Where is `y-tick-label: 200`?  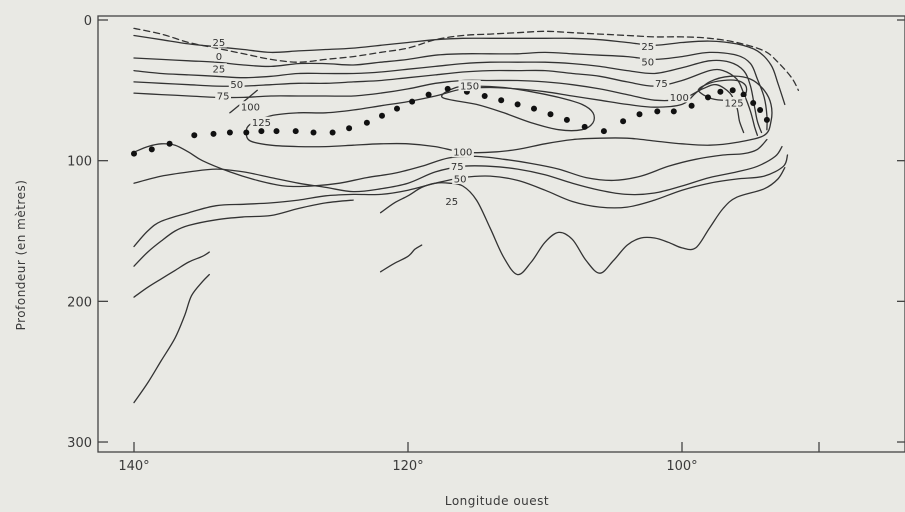 y-tick-label: 200 is located at coordinates (79, 302).